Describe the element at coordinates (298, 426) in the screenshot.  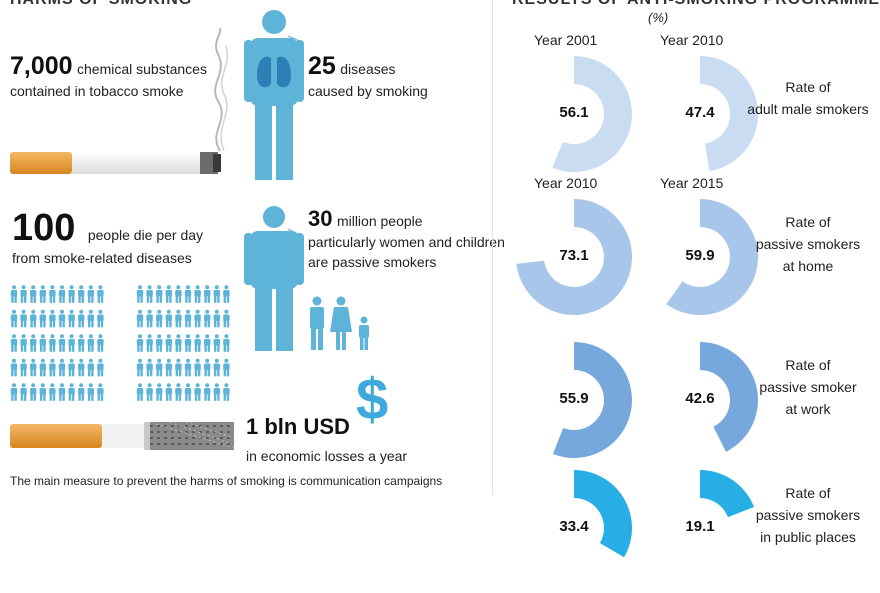
I see `stat-losses-value: 1 bln USD` at that location.